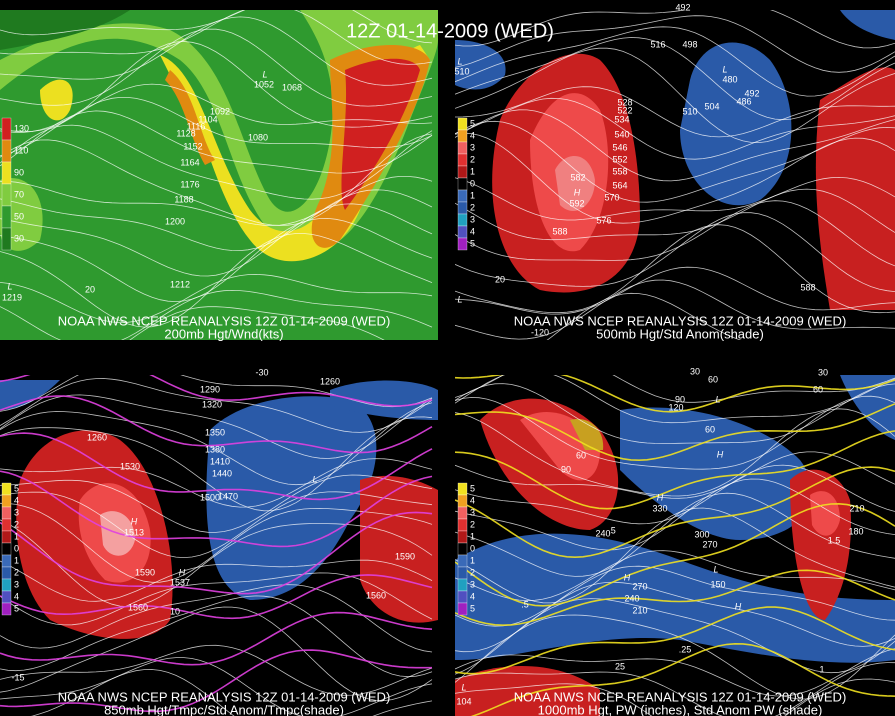 The height and width of the screenshot is (716, 895). Describe the element at coordinates (619, 159) in the screenshot. I see `contour-label: 552` at that location.